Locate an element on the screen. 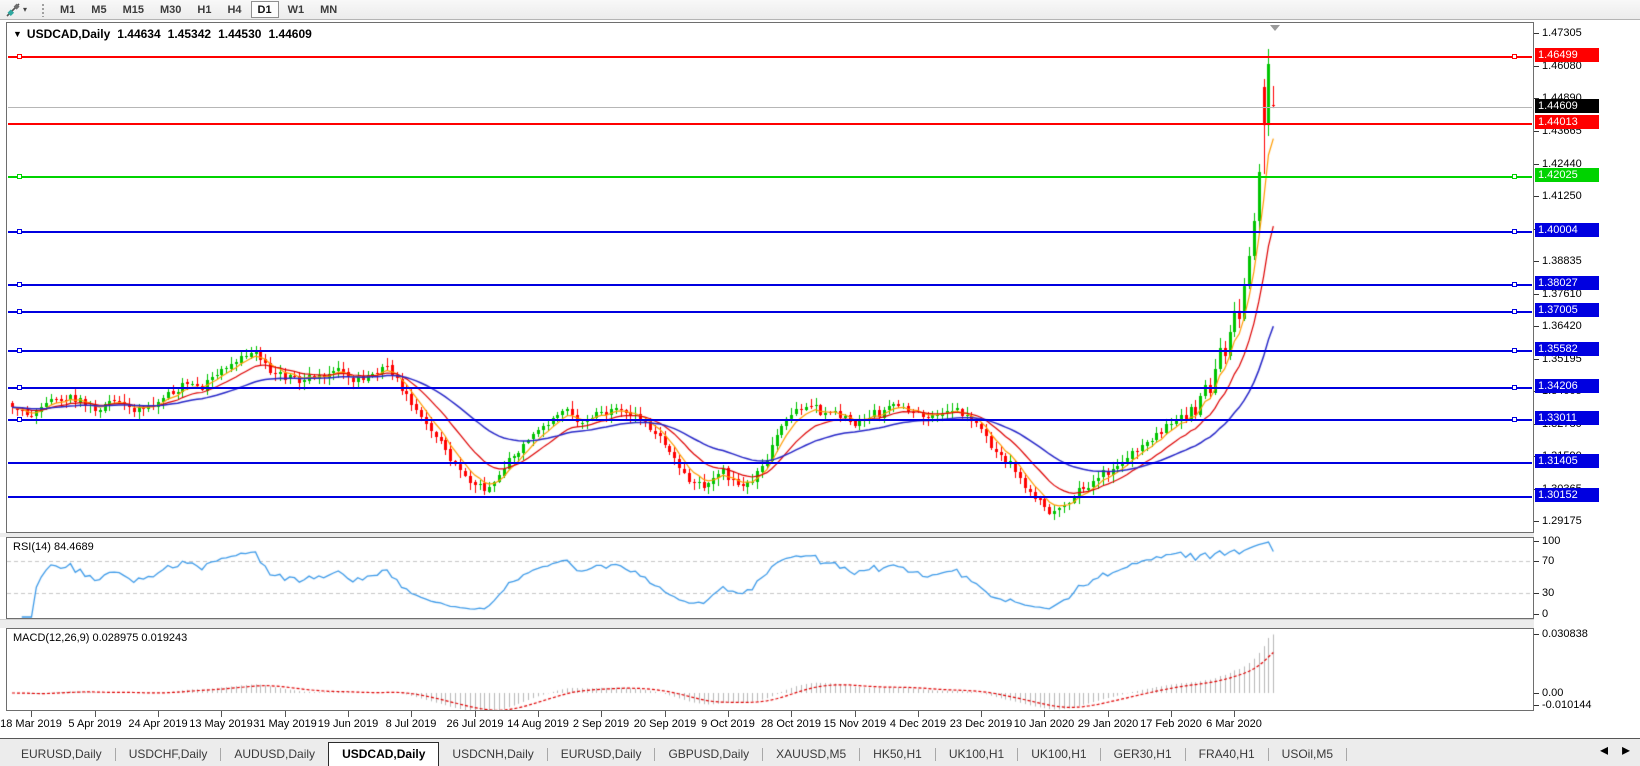  price-tick-label: 1.42440 is located at coordinates (1562, 164).